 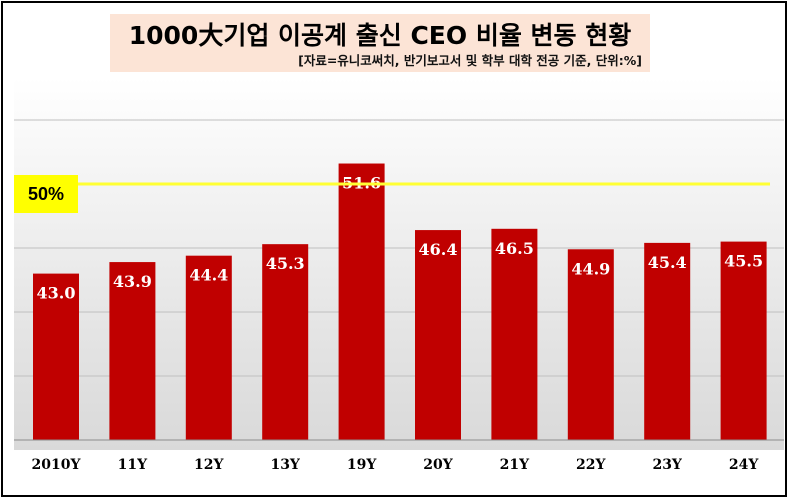 What do you see at coordinates (285, 263) in the screenshot?
I see `data-label: 45.3` at bounding box center [285, 263].